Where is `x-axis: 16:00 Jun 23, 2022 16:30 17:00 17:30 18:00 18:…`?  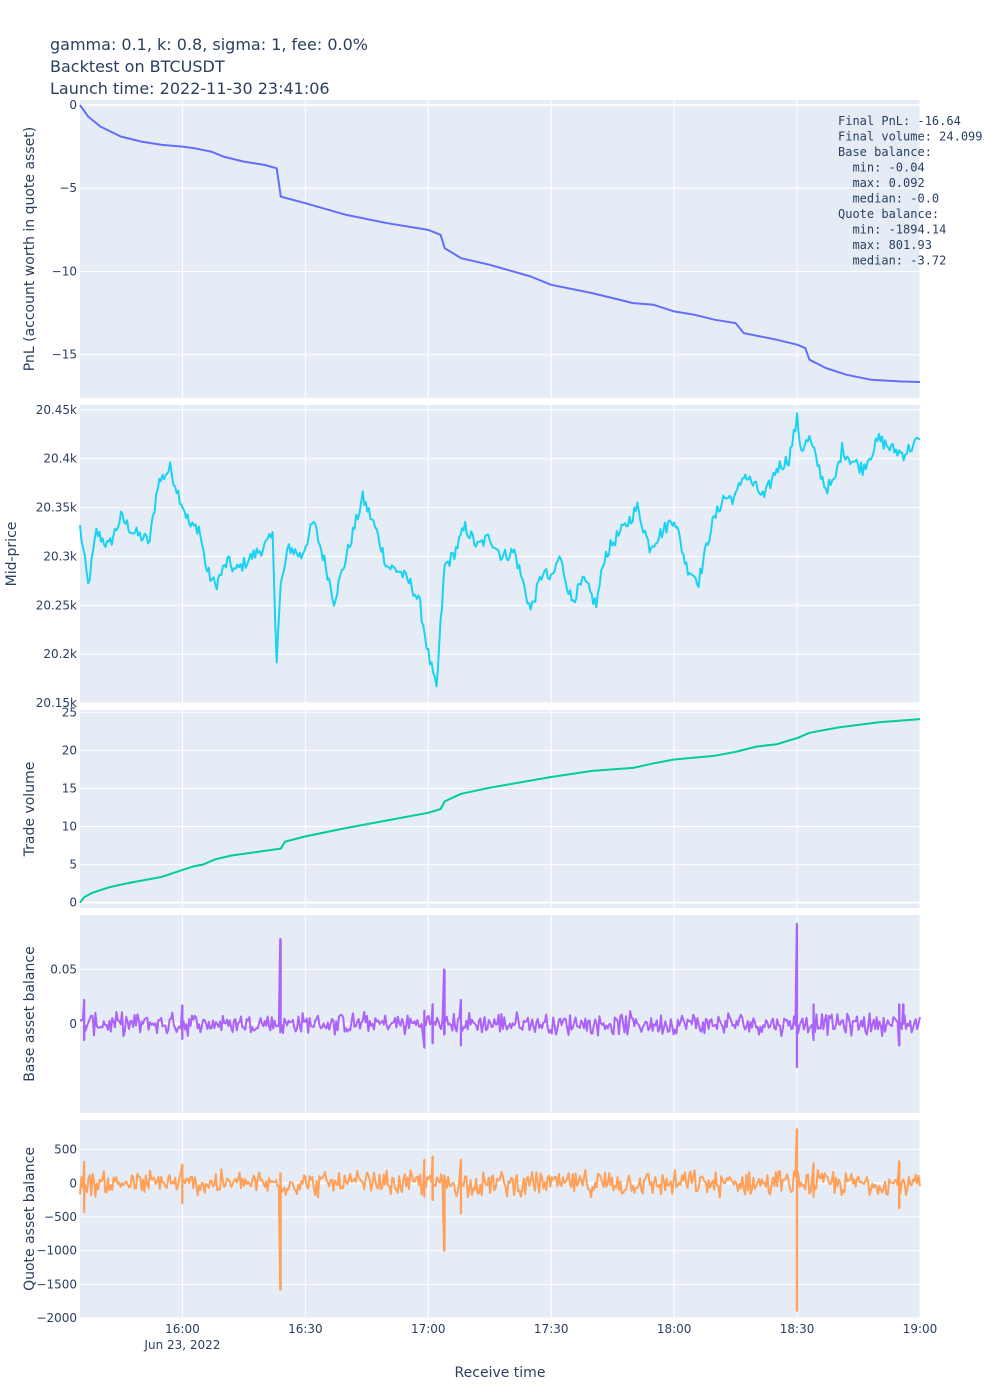 x-axis: 16:00 Jun 23, 2022 16:30 17:00 17:30 18:00 18:… is located at coordinates (540, 1337).